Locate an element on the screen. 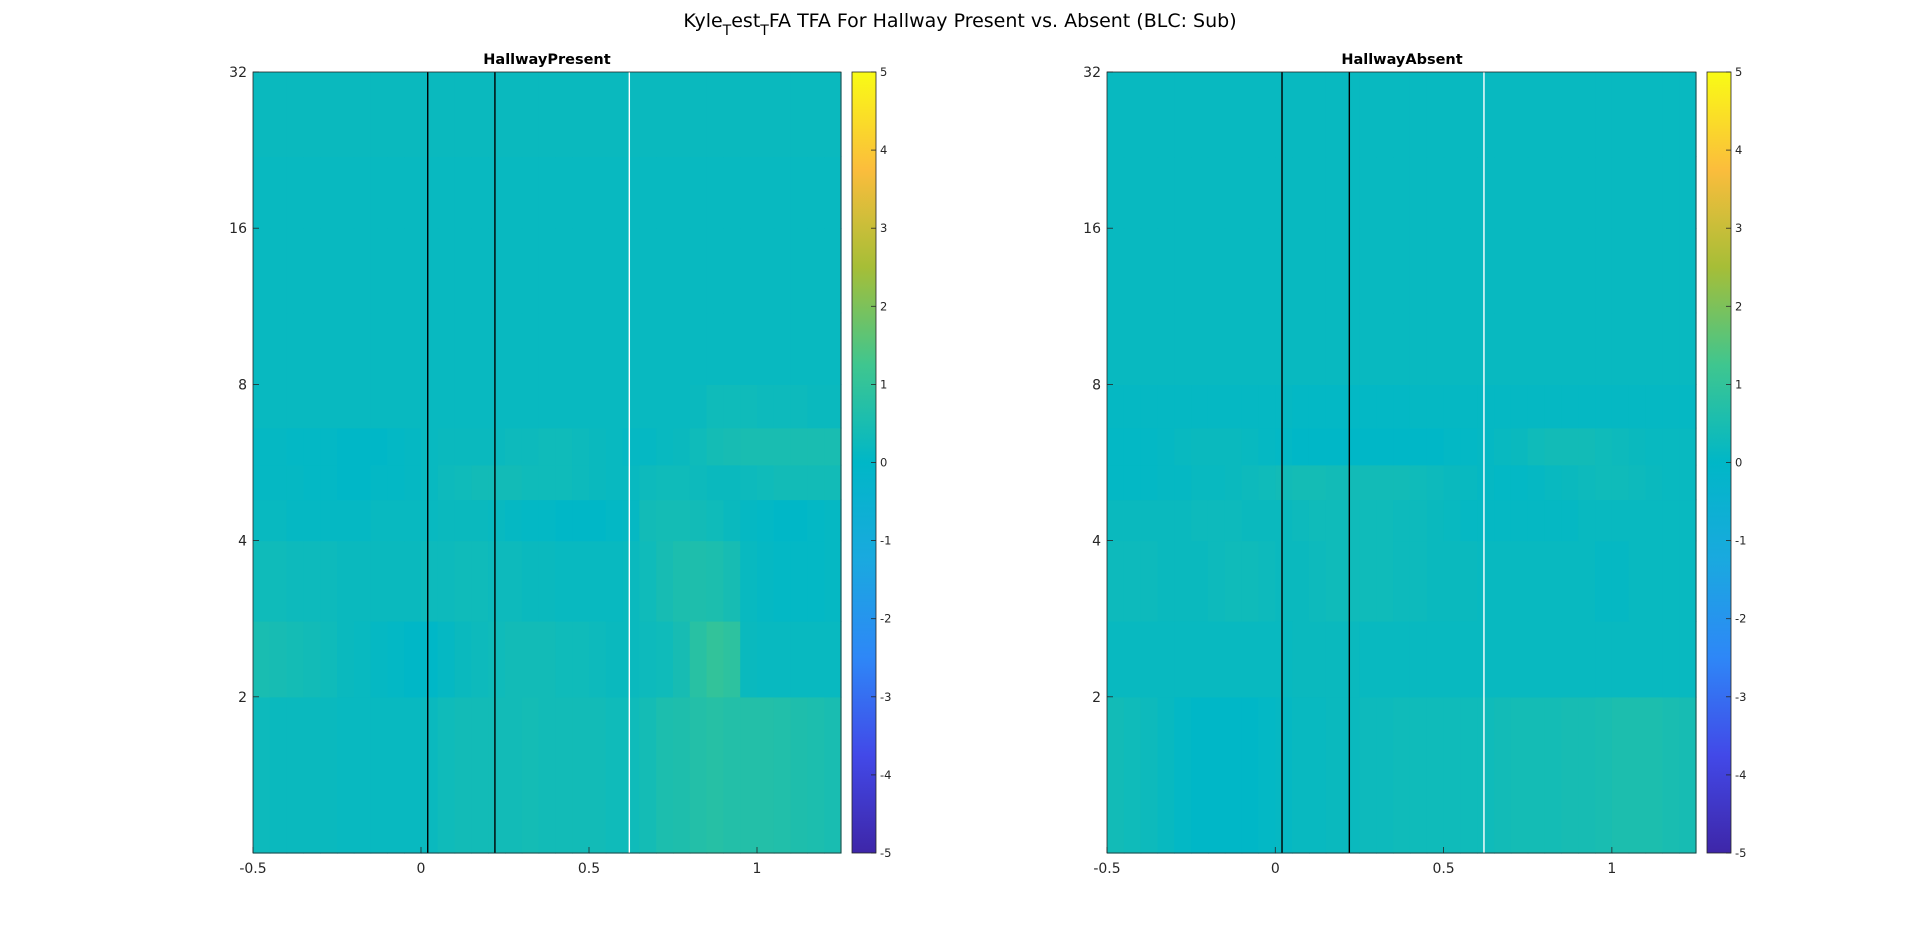 The height and width of the screenshot is (948, 1920). x-axis-ticks: -0.5 0 0.5 1 is located at coordinates (1354, 862).